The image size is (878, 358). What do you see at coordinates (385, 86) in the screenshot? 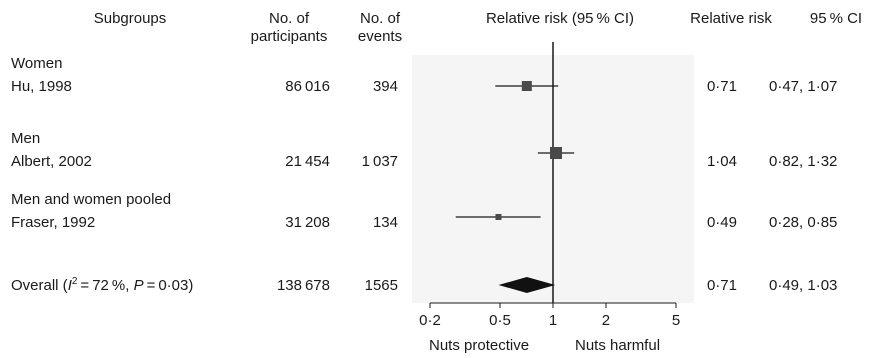
I see `events-count: 394` at bounding box center [385, 86].